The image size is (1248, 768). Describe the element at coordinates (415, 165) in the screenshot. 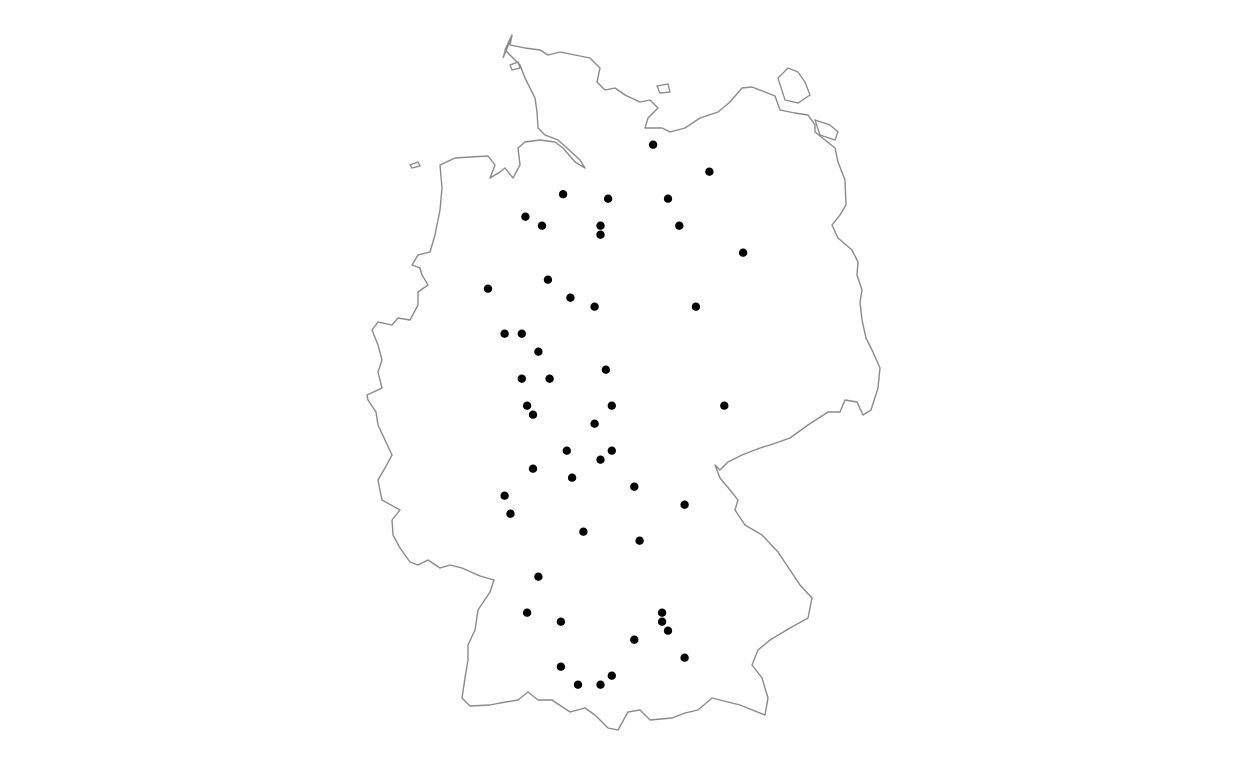

I see `island-borkum` at that location.